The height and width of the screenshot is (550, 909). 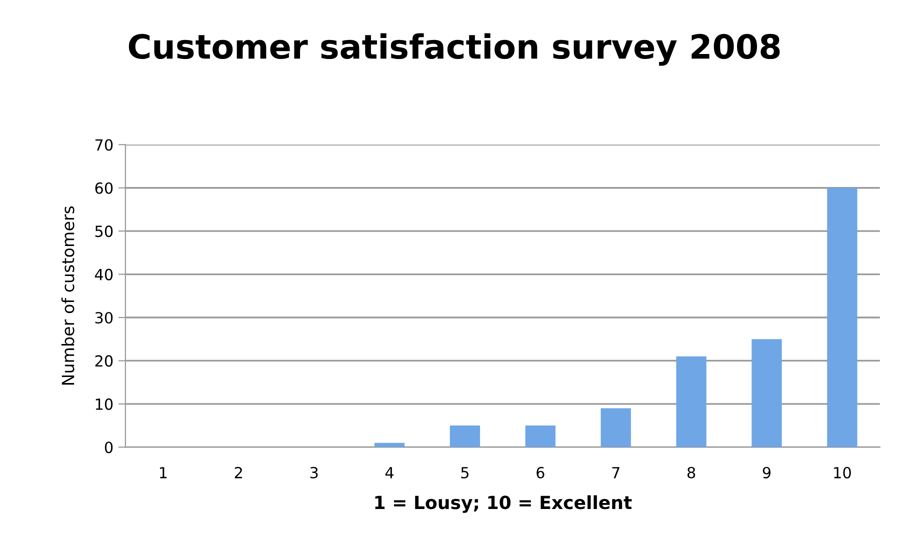 I want to click on y-tick-label: 60, so click(x=104, y=188).